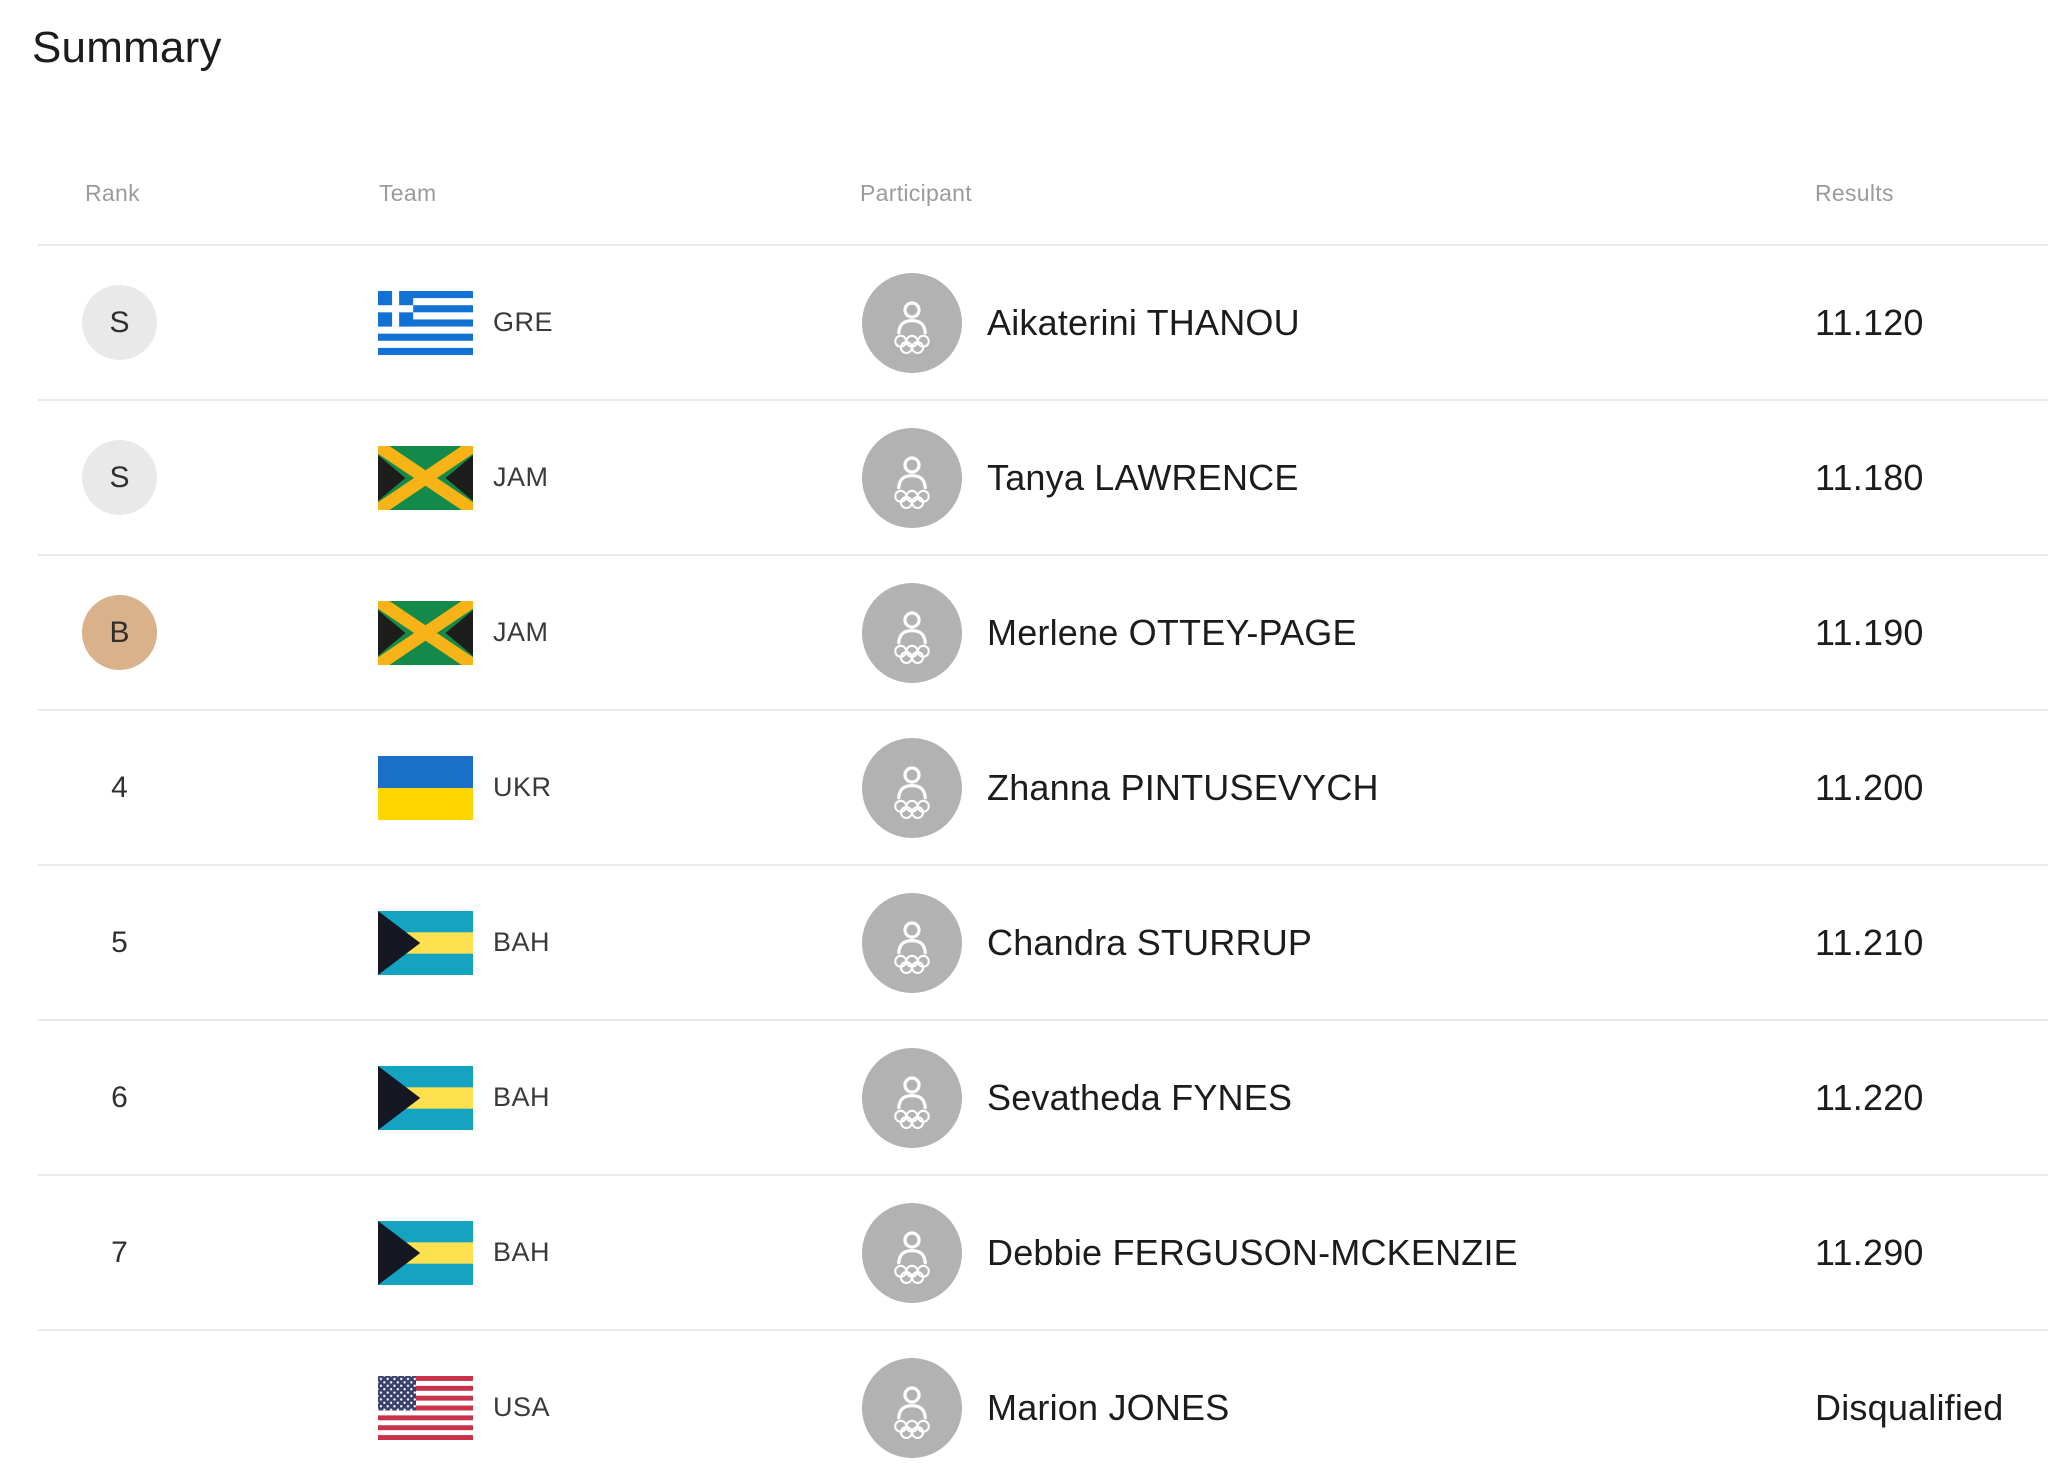 This screenshot has width=2048, height=1469. Describe the element at coordinates (112, 193) in the screenshot. I see `column-header-rank: Rank` at that location.